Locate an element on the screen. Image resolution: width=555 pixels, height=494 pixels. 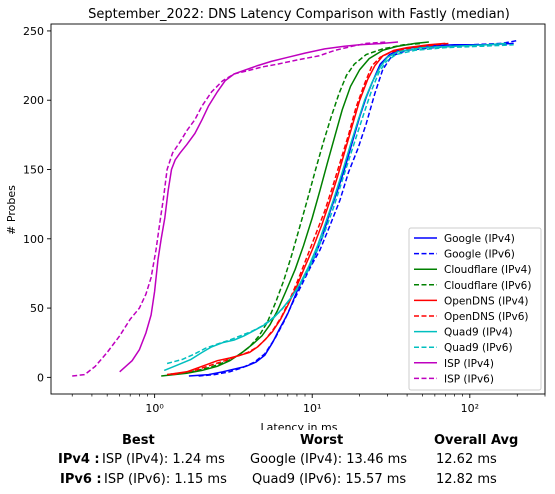
legend-entry-google-ipv4: Google (IPv4) is located at coordinates (479, 239).